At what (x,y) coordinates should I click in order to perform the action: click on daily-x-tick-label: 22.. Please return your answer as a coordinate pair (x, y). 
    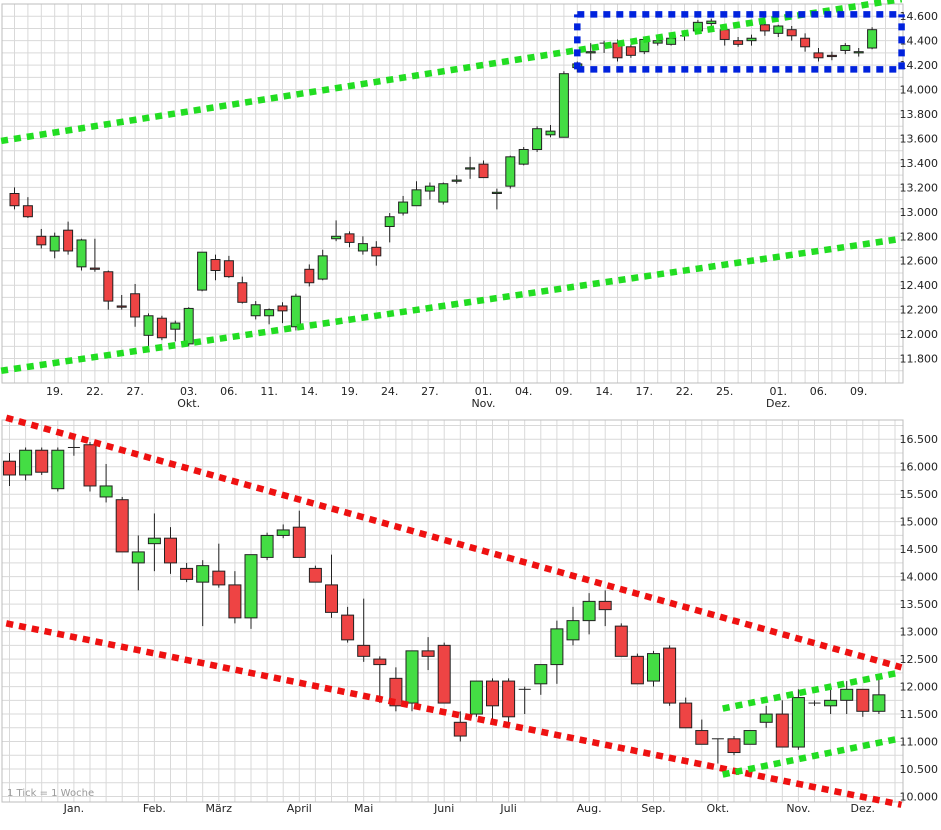
    Looking at the image, I should click on (95, 391).